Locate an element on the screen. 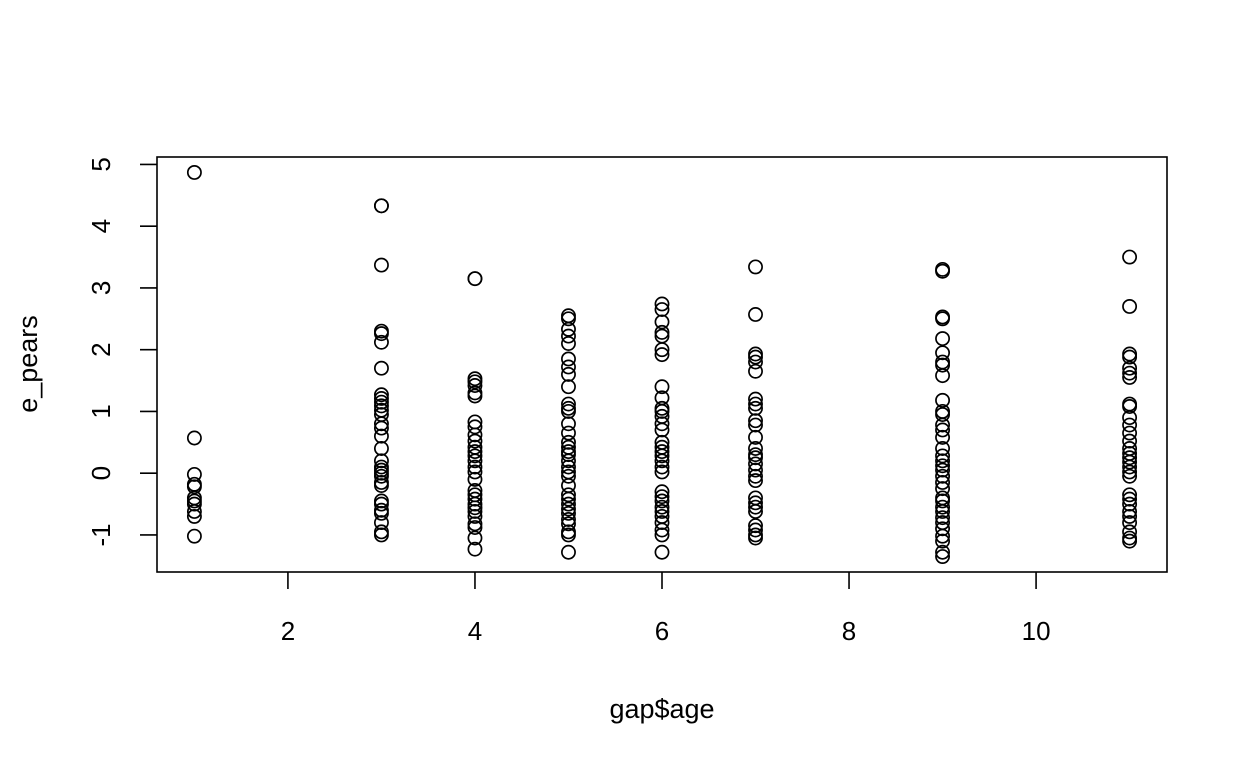  y-tick-label: 3 is located at coordinates (101, 288).